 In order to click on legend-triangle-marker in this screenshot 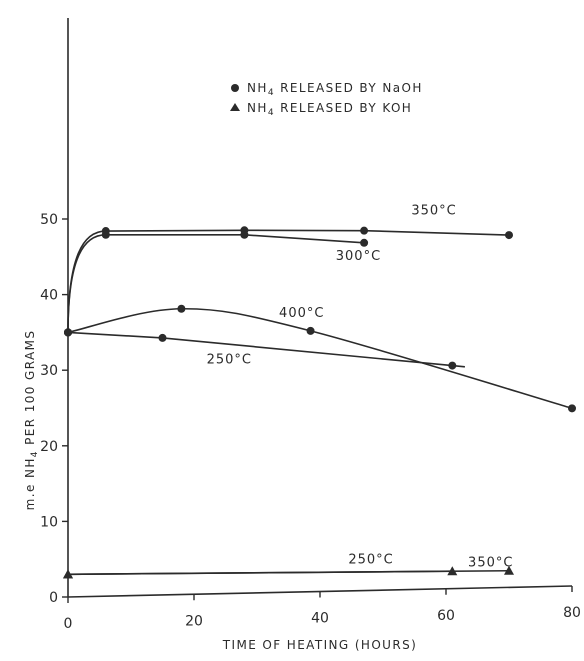, I will do `click(235, 107)`.